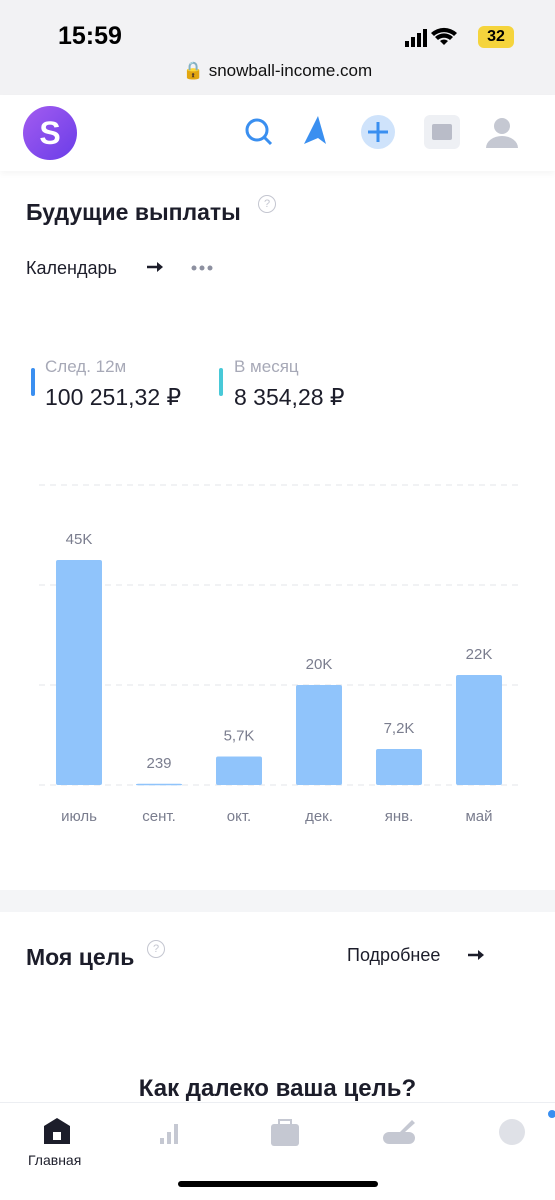  What do you see at coordinates (394, 955) in the screenshot?
I see `details-link: Подробнее` at bounding box center [394, 955].